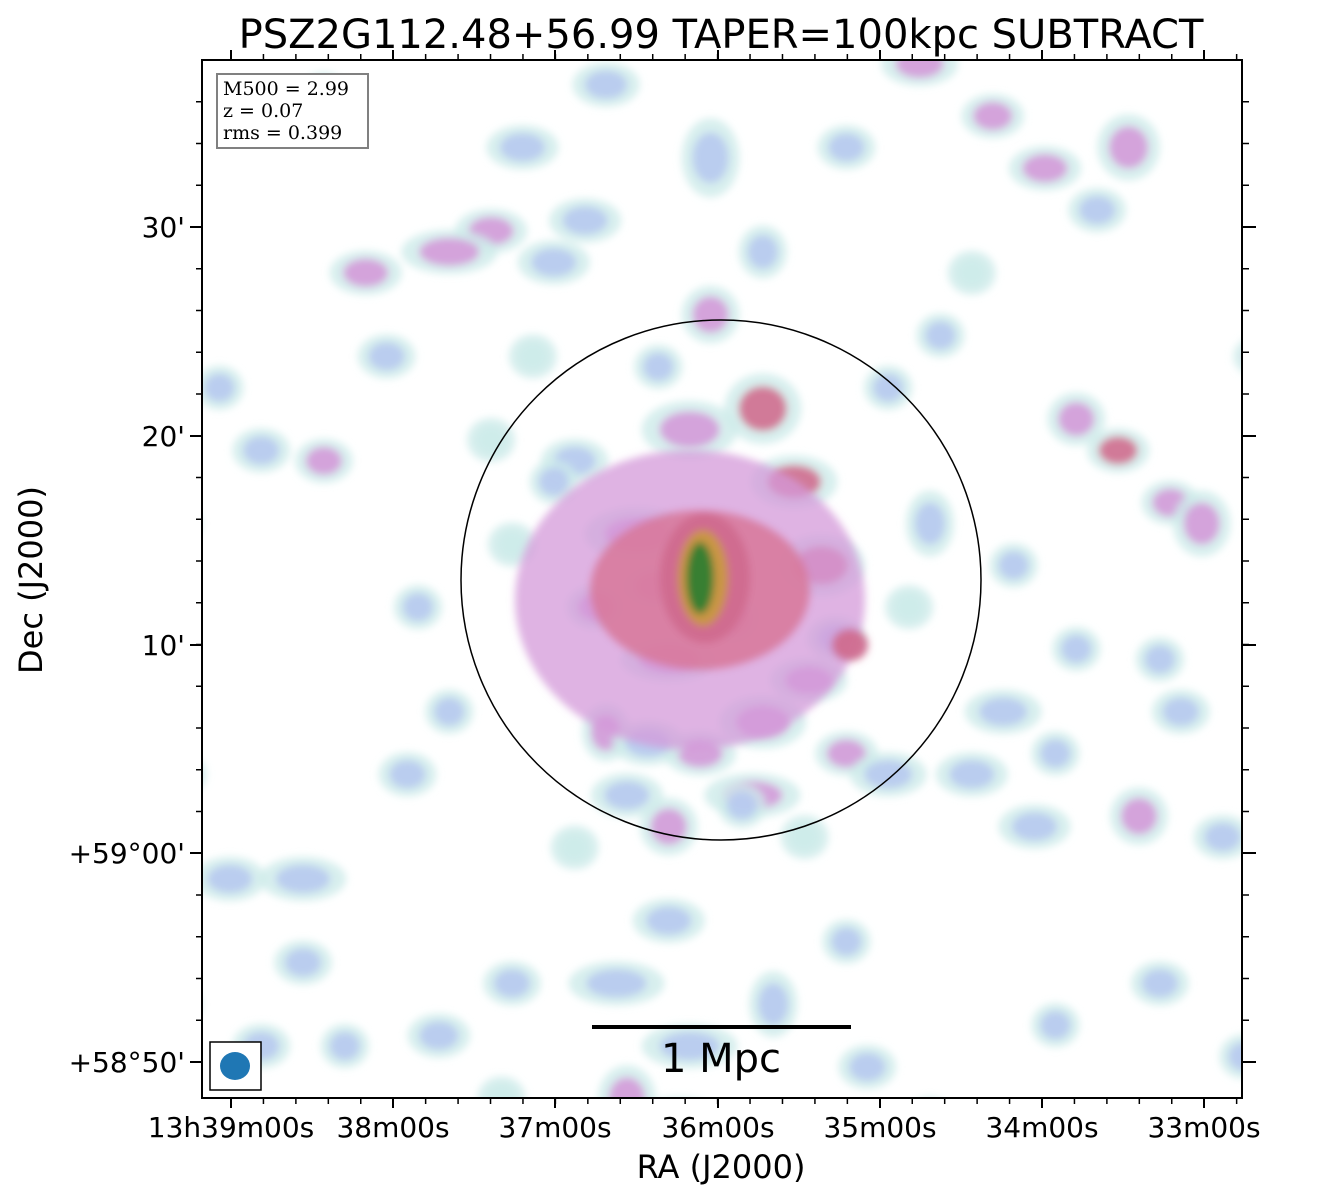 This screenshot has height=1200, width=1321. I want to click on info-m500: M500 = 2.99, so click(286, 89).